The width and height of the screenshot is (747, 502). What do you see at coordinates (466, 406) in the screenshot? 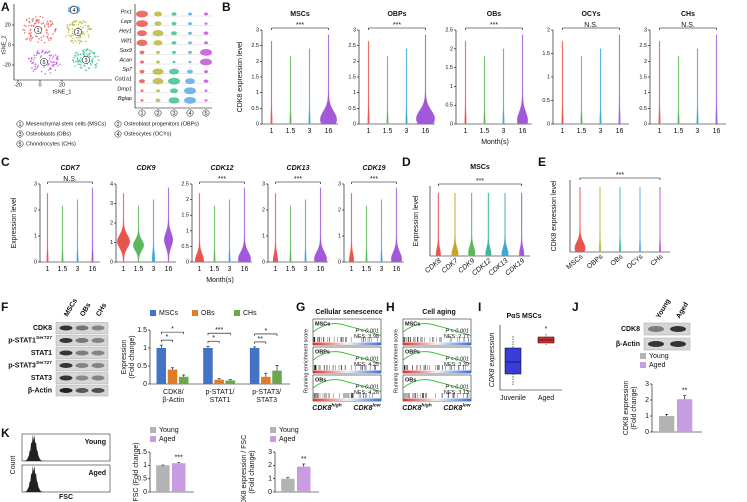
I see `x-label-low-sup: low` at bounding box center [466, 406].